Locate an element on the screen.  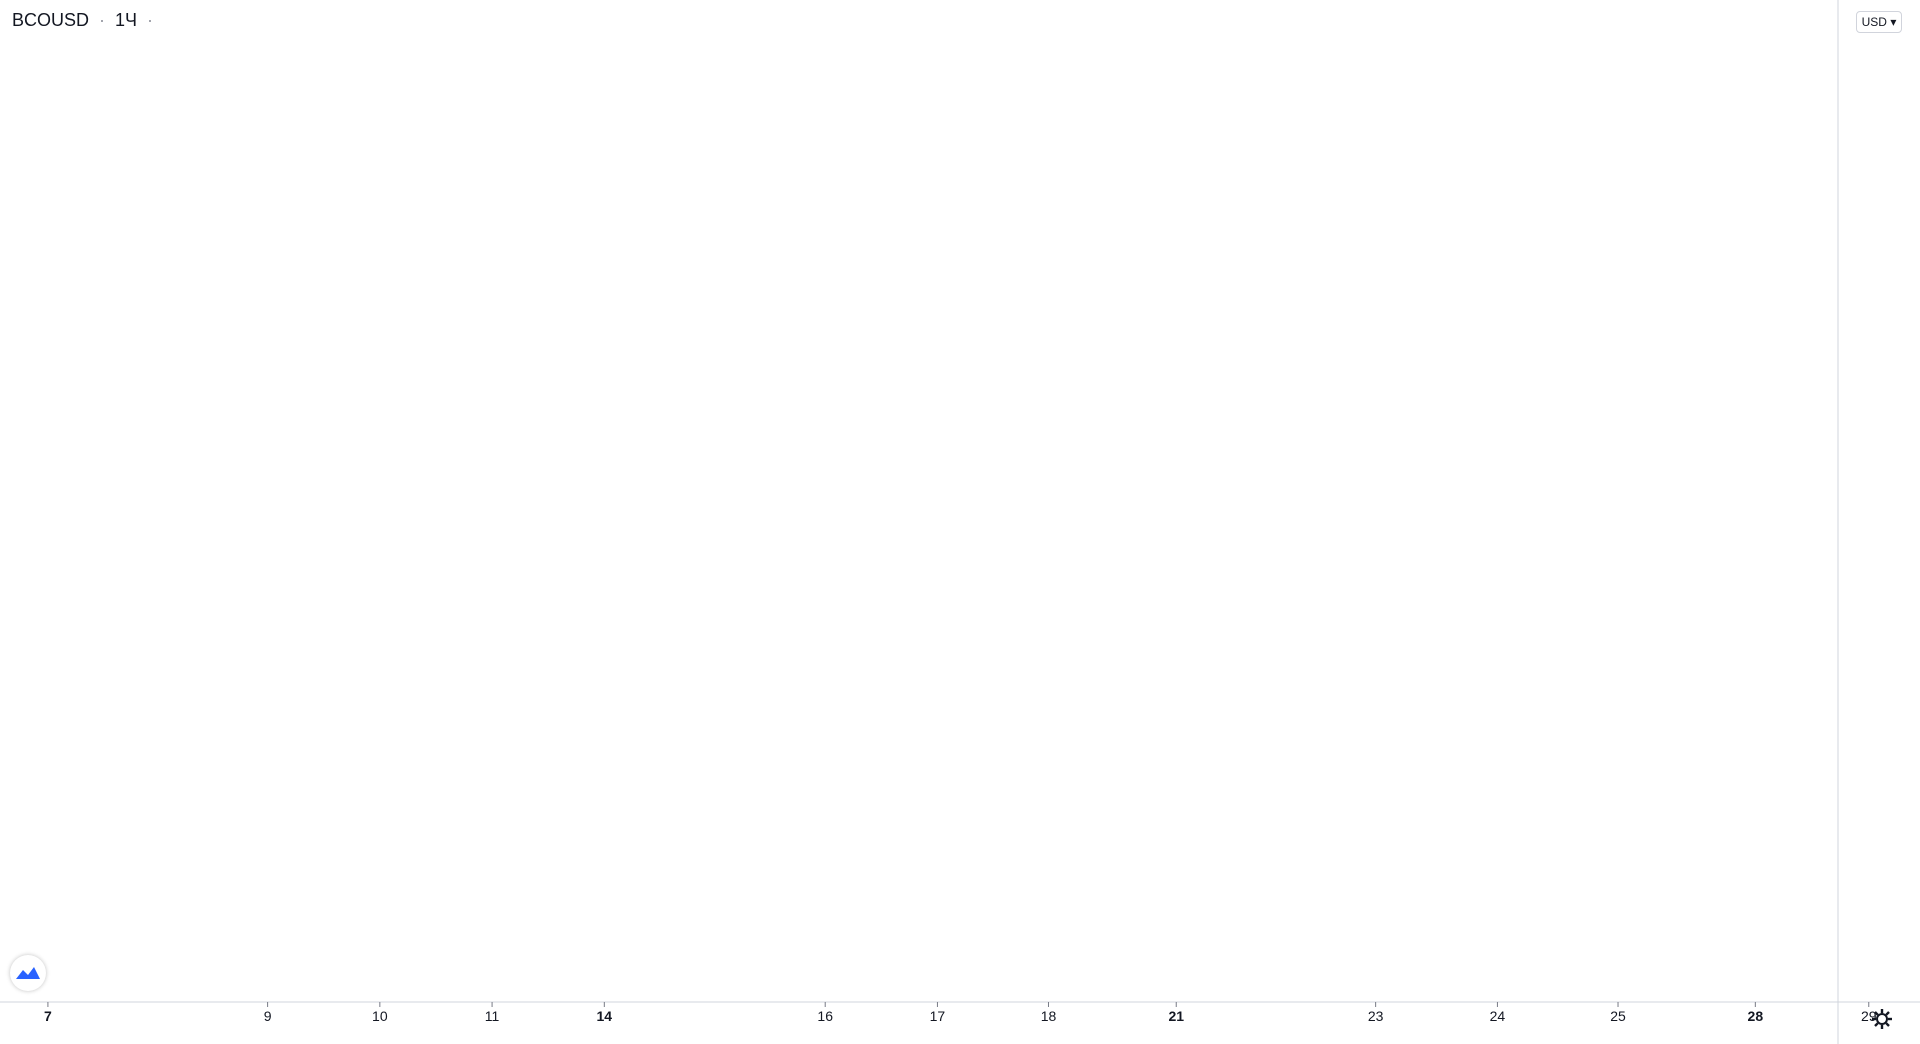
x-tick-label: 14 is located at coordinates (605, 1016).